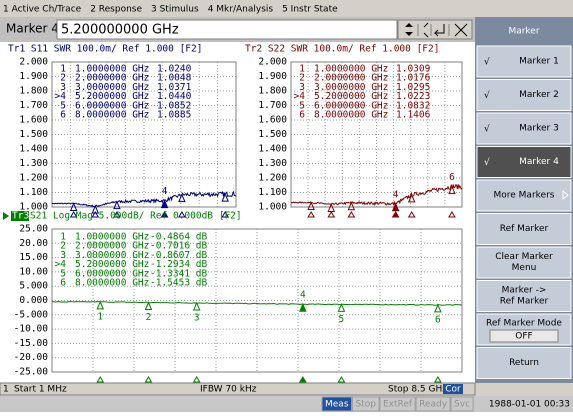 The height and width of the screenshot is (416, 573). What do you see at coordinates (178, 255) in the screenshot?
I see `marker-value: -0.8607 dB` at bounding box center [178, 255].